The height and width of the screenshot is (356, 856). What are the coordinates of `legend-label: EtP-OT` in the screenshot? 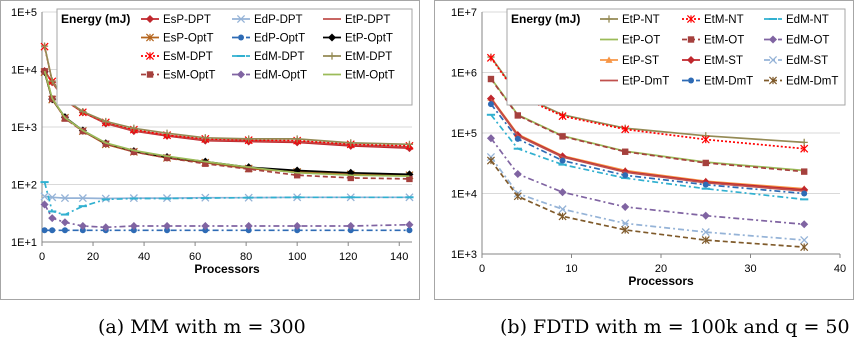 It's located at (641, 41).